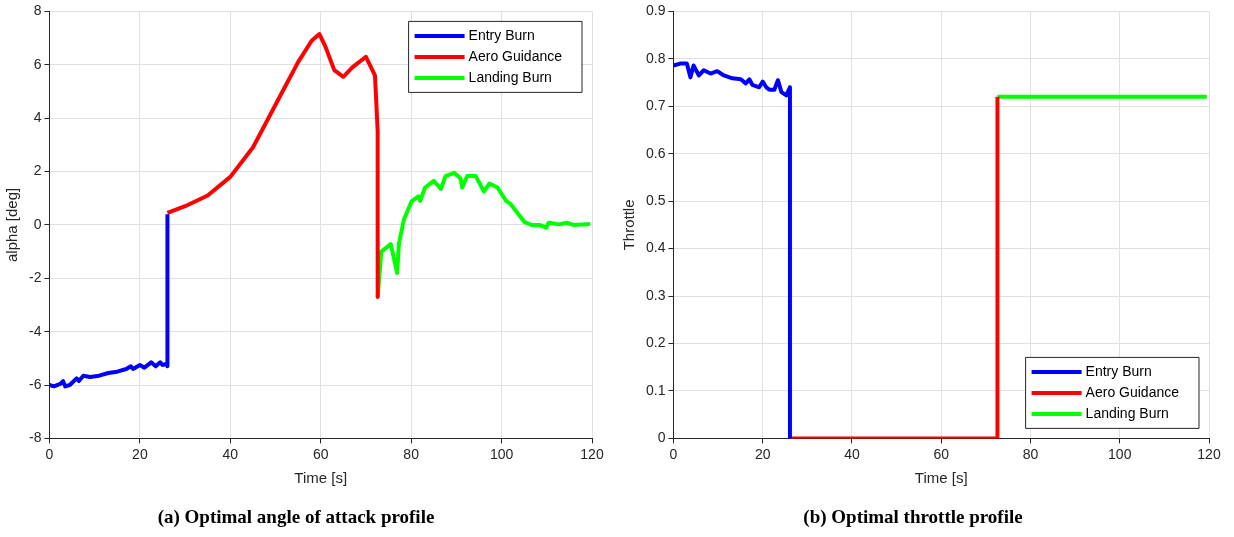  What do you see at coordinates (655, 57) in the screenshot?
I see `y-tick-label: 0.8` at bounding box center [655, 57].